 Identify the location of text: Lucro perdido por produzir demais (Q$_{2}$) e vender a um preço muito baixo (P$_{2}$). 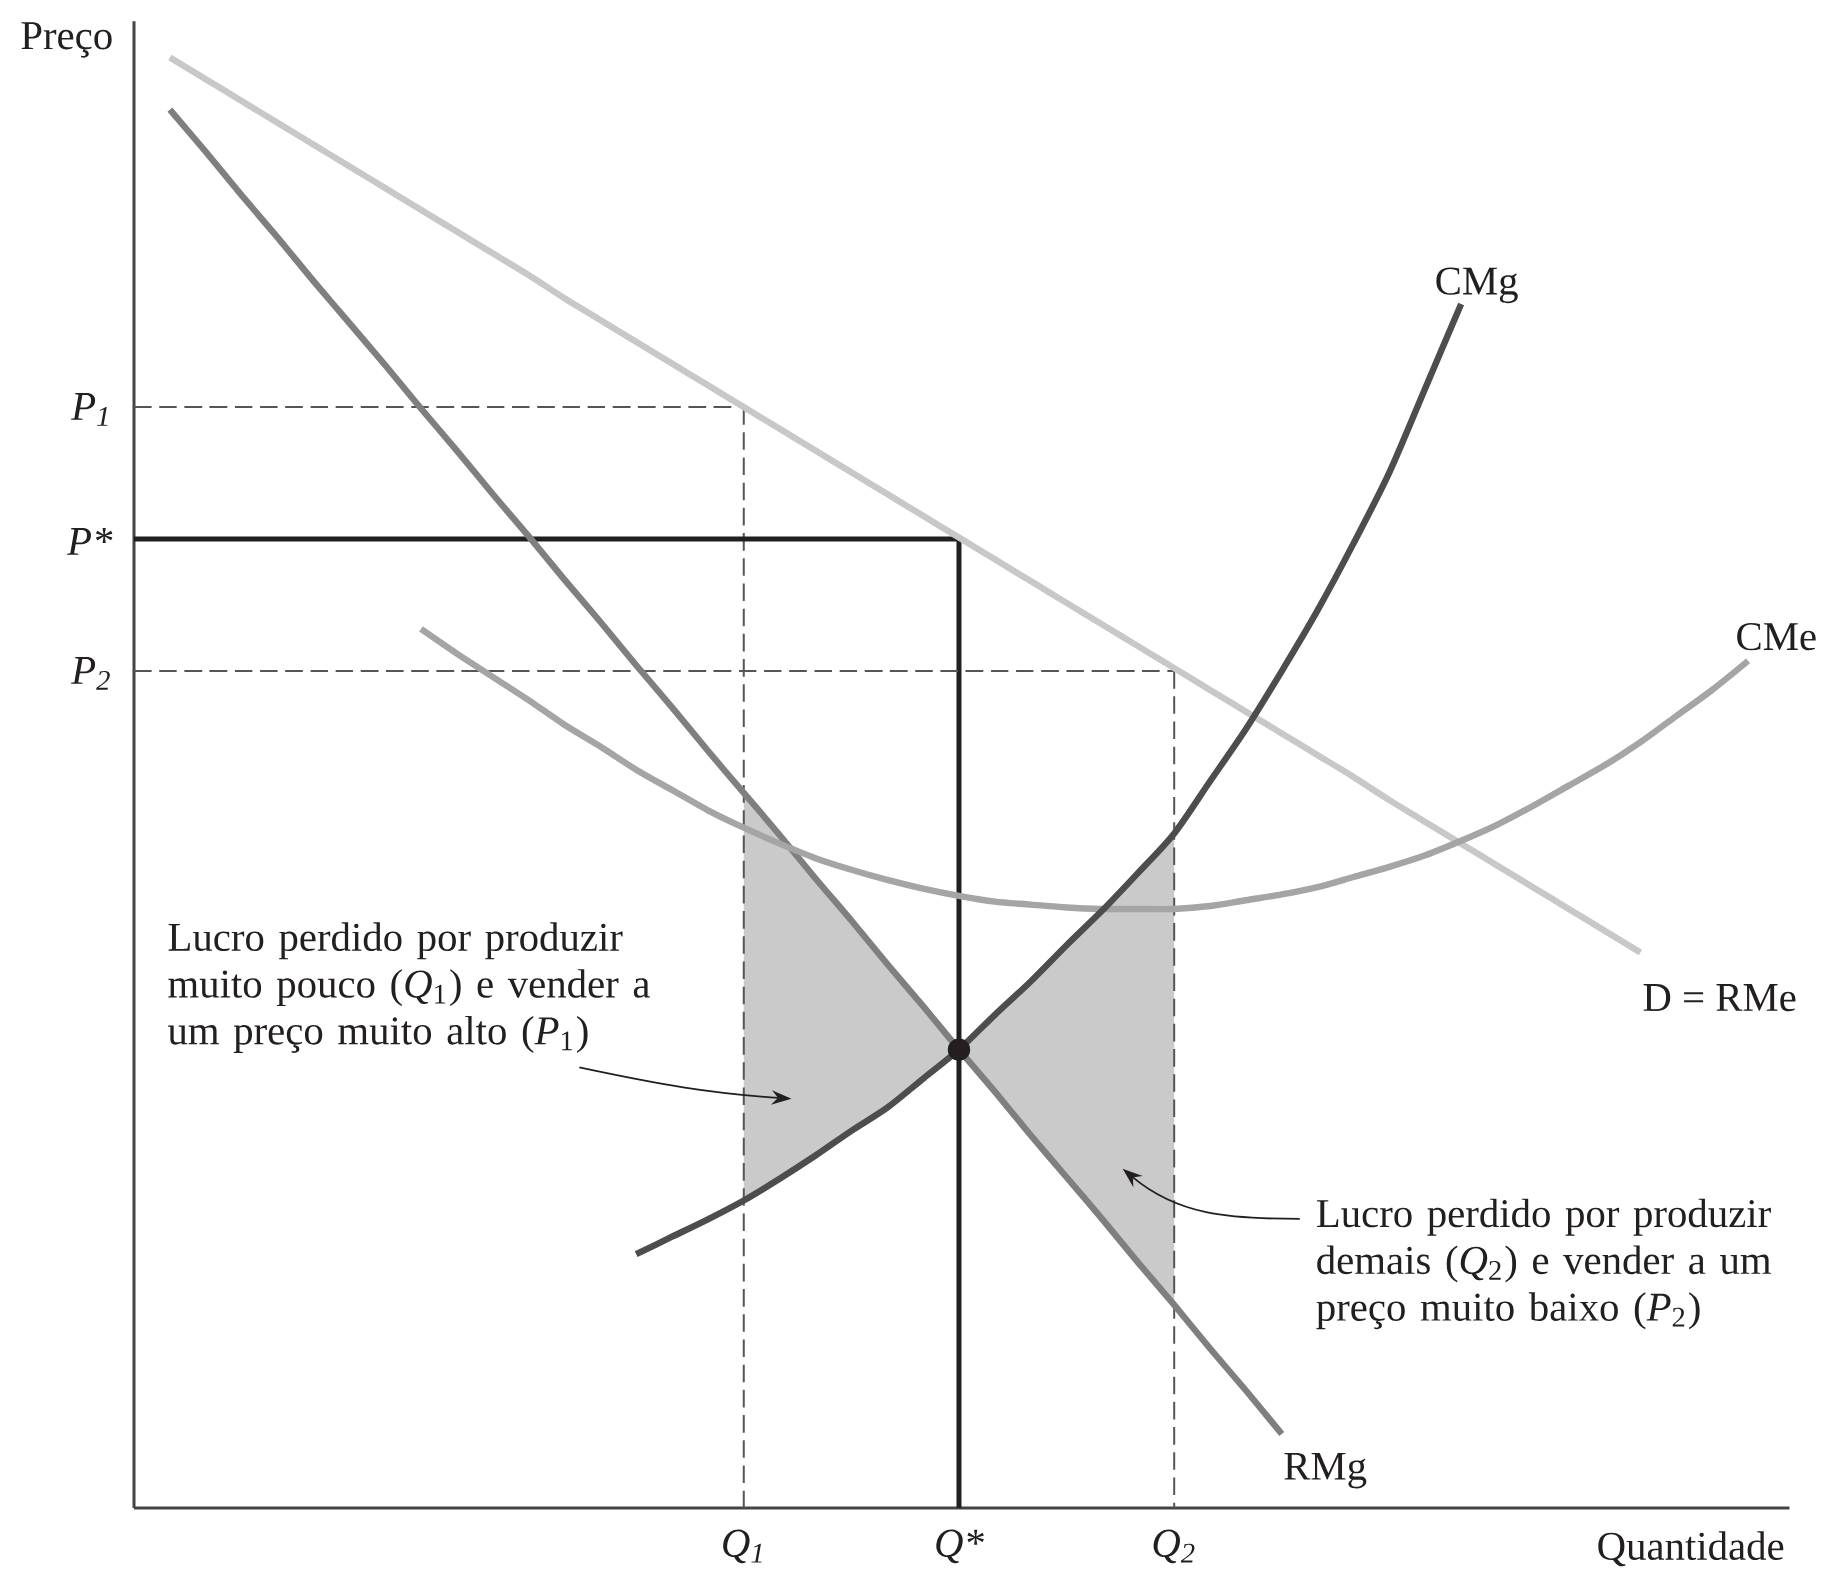
(1543, 1264).